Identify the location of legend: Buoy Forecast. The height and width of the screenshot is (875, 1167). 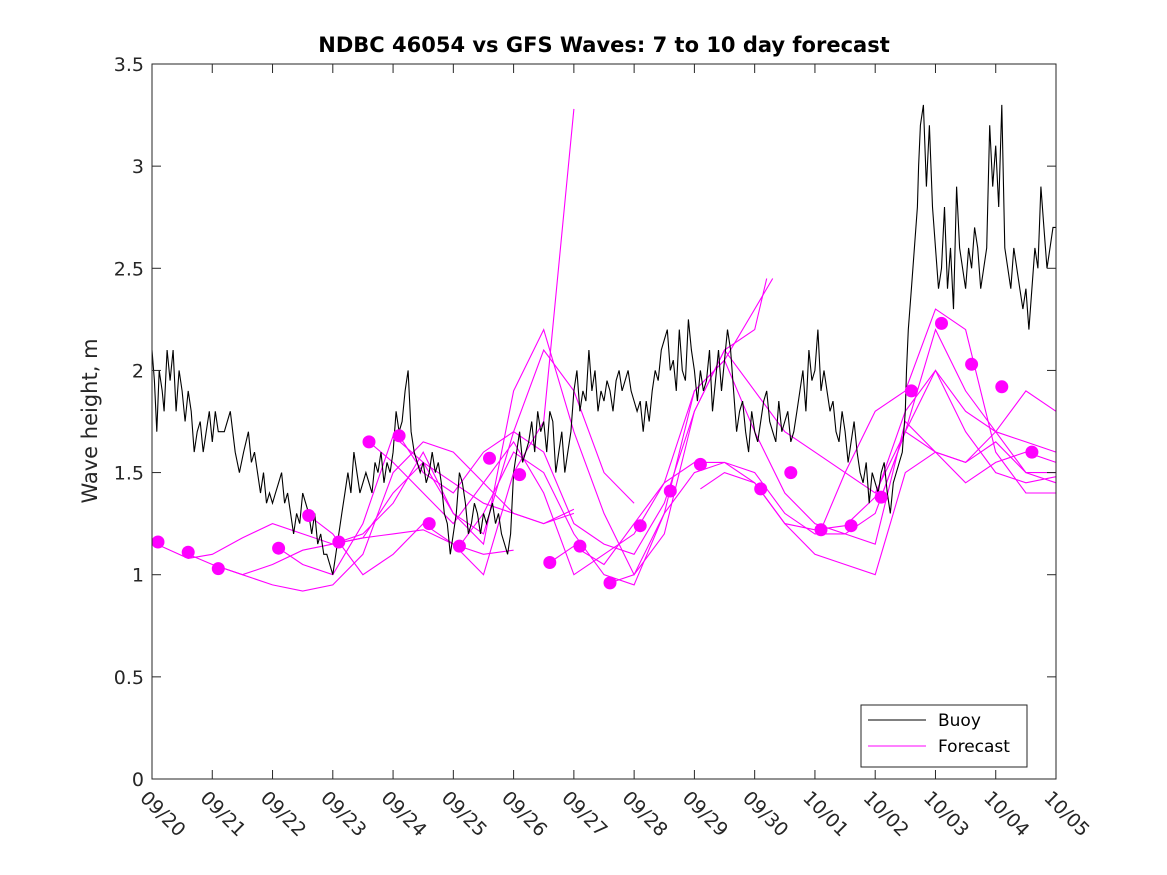
(944, 736).